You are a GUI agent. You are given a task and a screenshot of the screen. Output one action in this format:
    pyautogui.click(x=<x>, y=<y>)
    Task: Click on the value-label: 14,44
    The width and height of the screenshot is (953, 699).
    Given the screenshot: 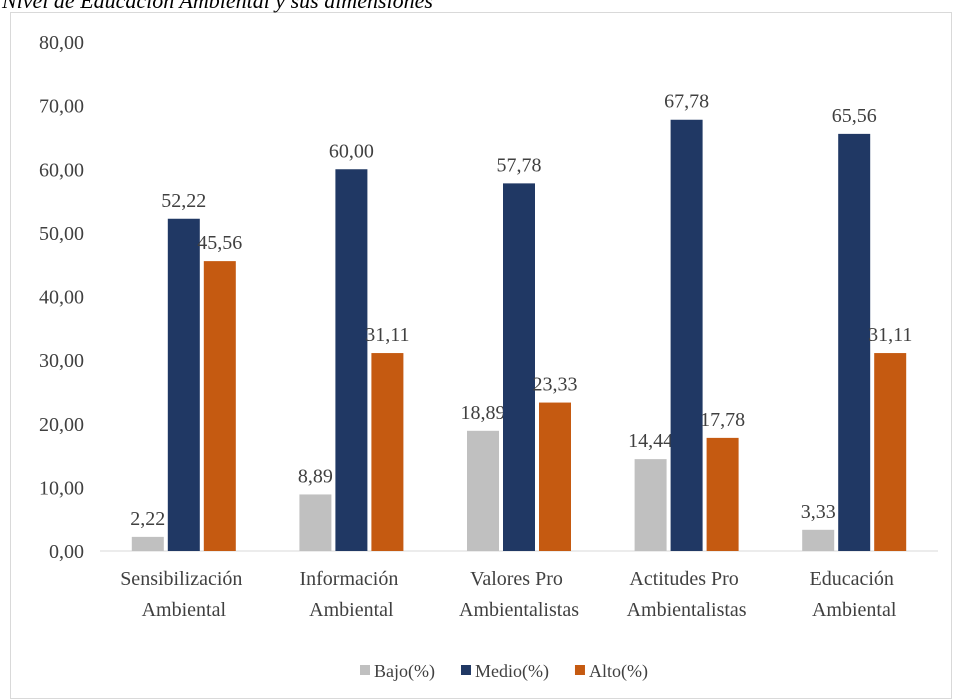 What is the action you would take?
    pyautogui.click(x=650, y=441)
    